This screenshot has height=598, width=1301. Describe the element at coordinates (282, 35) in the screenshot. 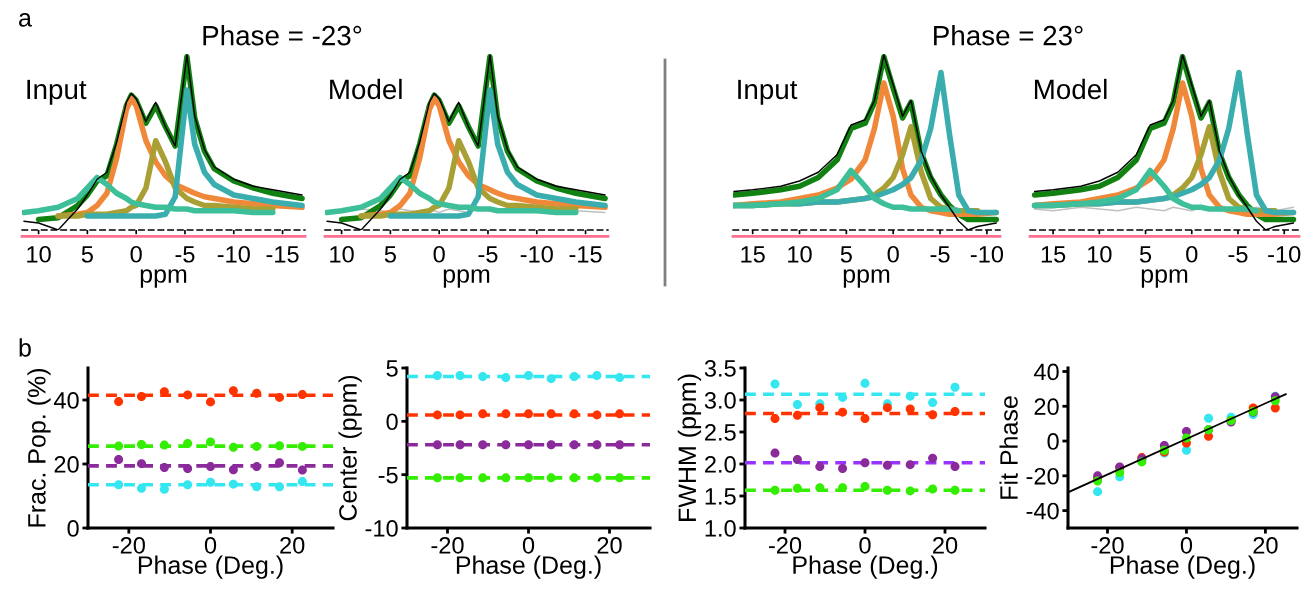

I see `text: Phase = -23°` at that location.